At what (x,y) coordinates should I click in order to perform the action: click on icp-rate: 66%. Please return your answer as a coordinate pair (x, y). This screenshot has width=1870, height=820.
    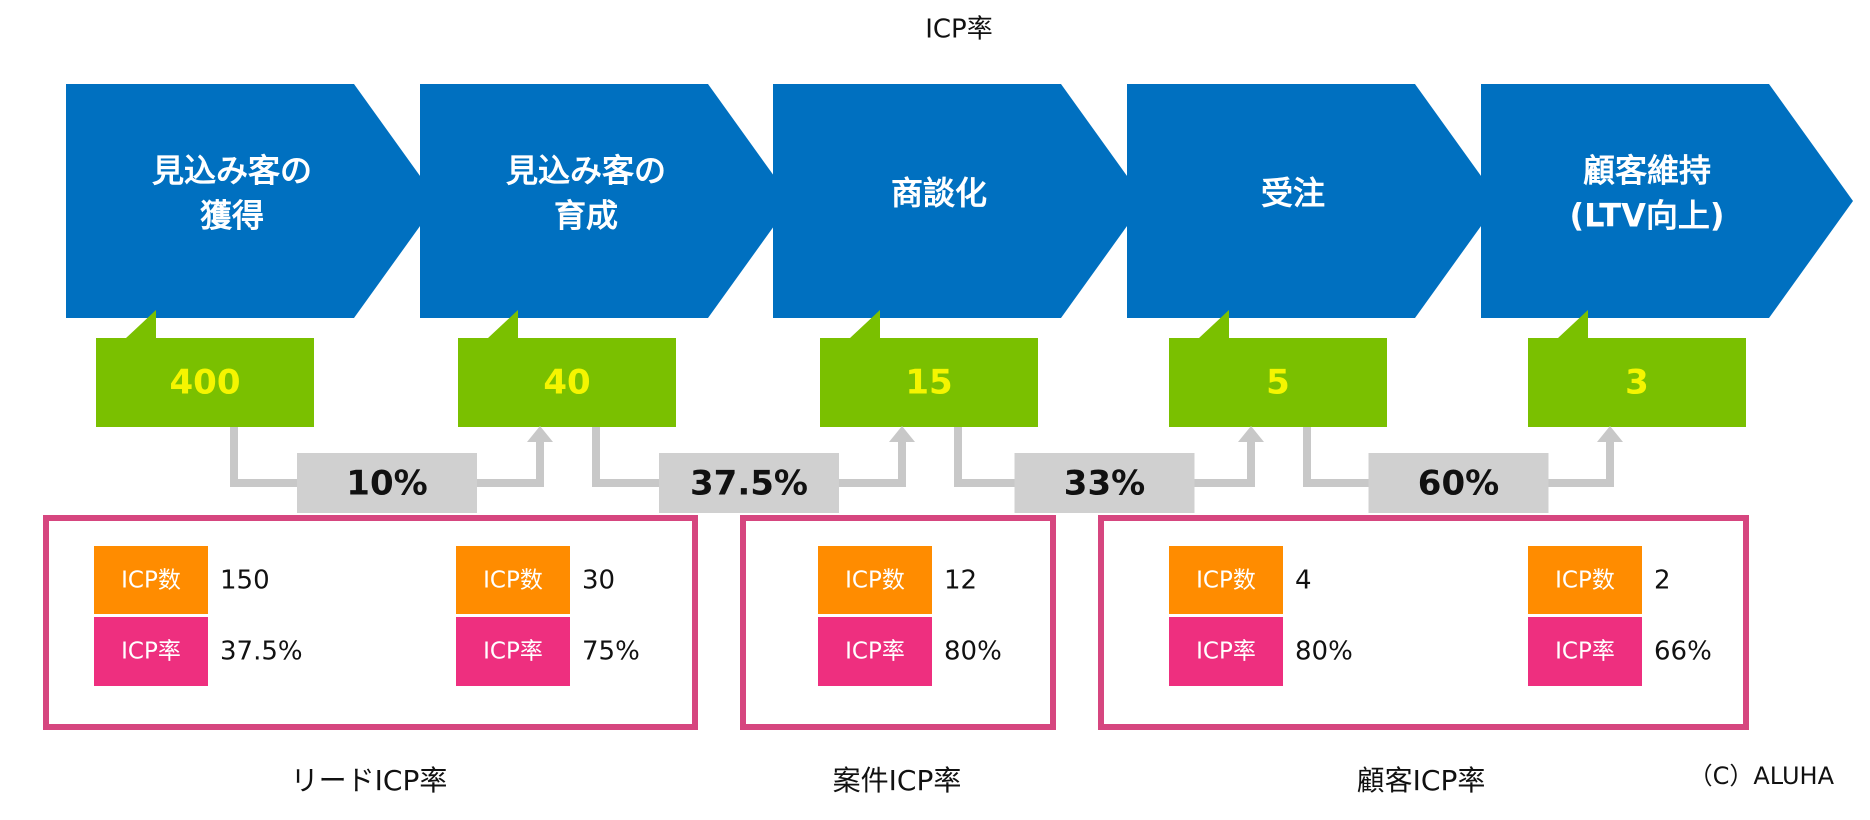
    Looking at the image, I should click on (1683, 652).